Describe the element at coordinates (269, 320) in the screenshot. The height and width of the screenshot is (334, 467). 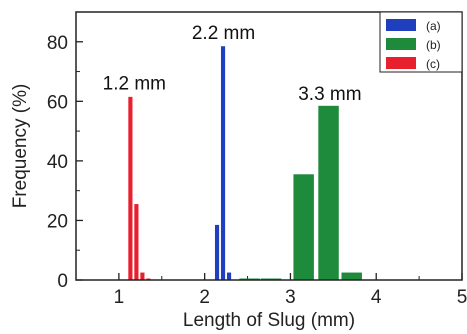
I see `x-axis-title: Length of Slug (mm)` at that location.